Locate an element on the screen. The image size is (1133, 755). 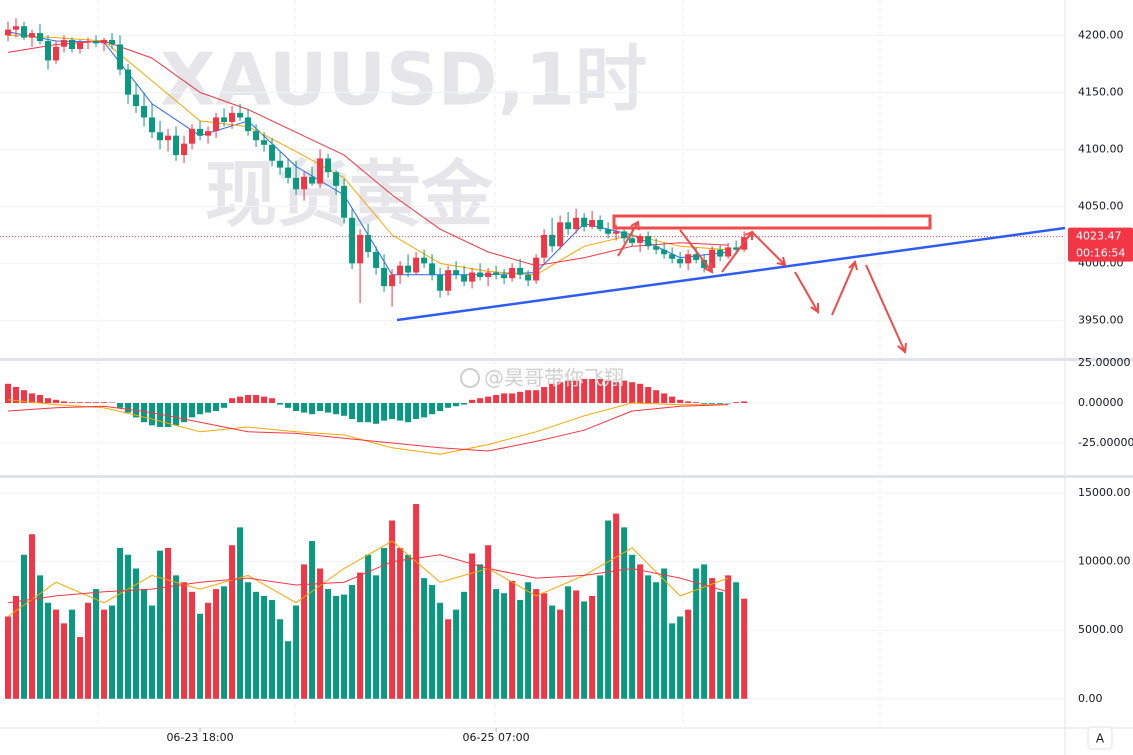
resistance-box is located at coordinates (772, 222).